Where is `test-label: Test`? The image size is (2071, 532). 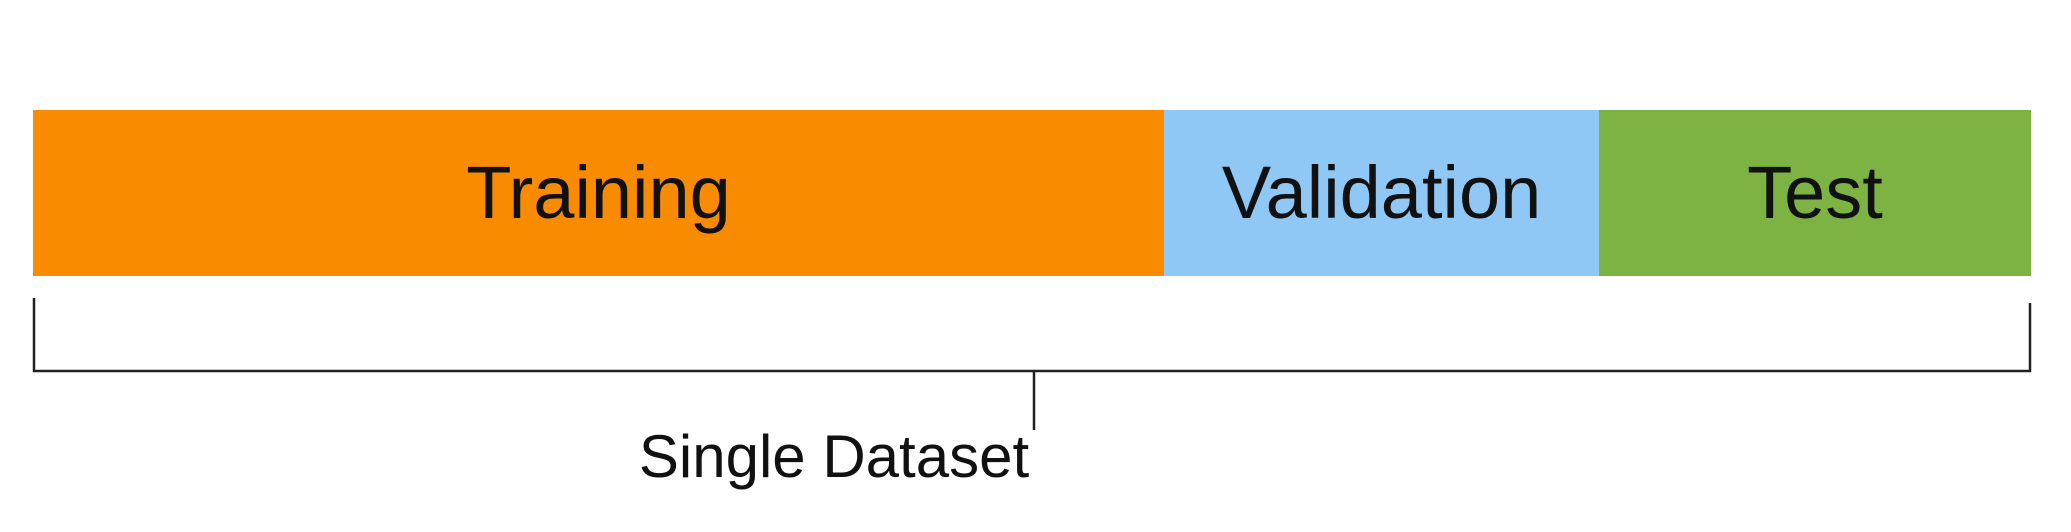
test-label: Test is located at coordinates (1815, 192).